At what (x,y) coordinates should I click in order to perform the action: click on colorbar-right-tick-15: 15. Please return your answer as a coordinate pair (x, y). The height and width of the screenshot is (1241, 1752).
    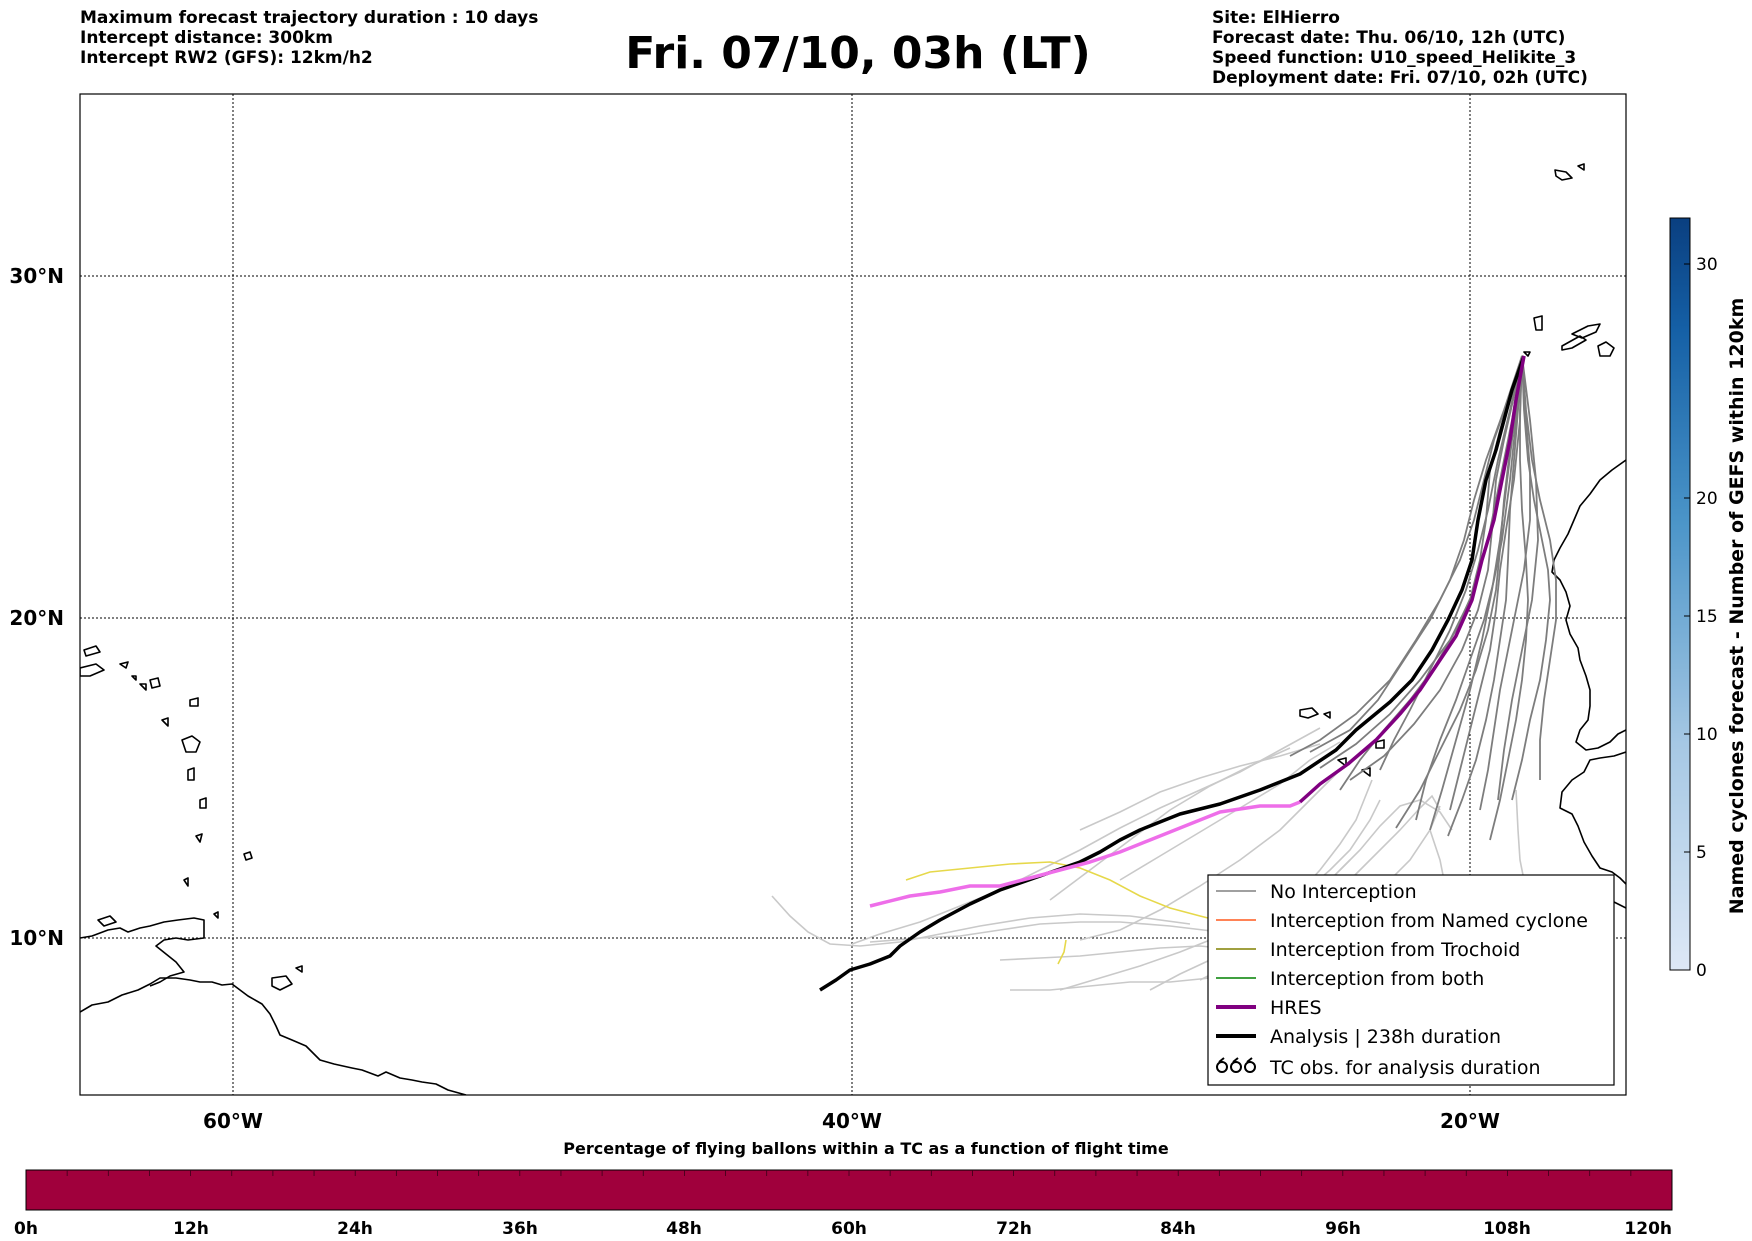
    Looking at the image, I should click on (1707, 617).